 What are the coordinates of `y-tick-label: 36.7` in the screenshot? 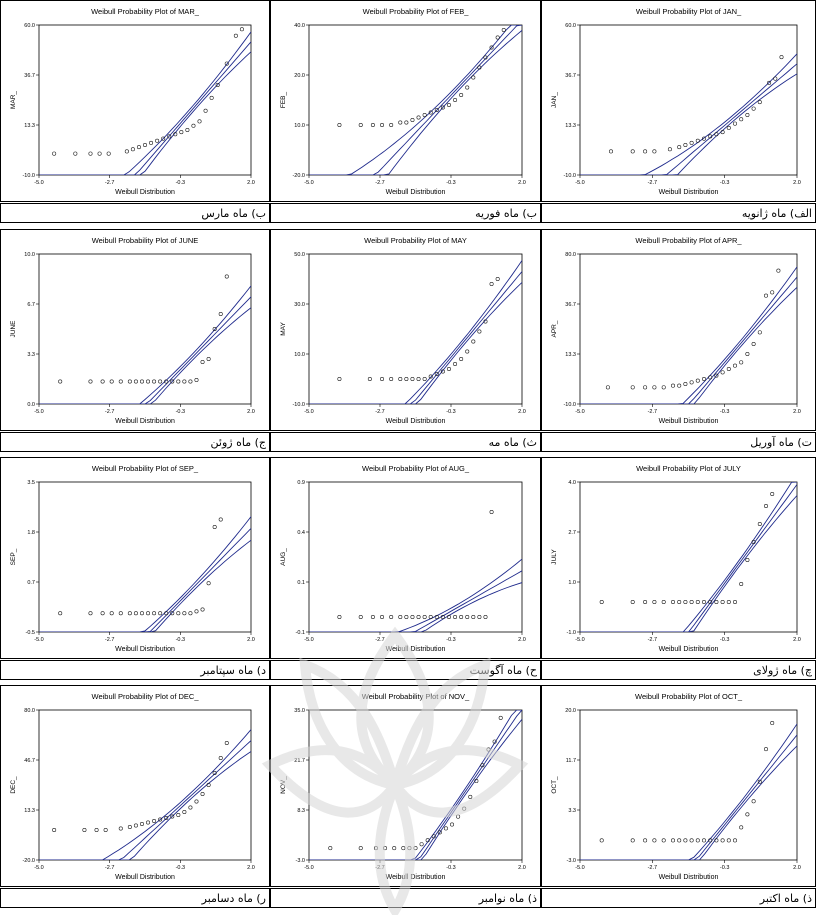 It's located at (570, 305).